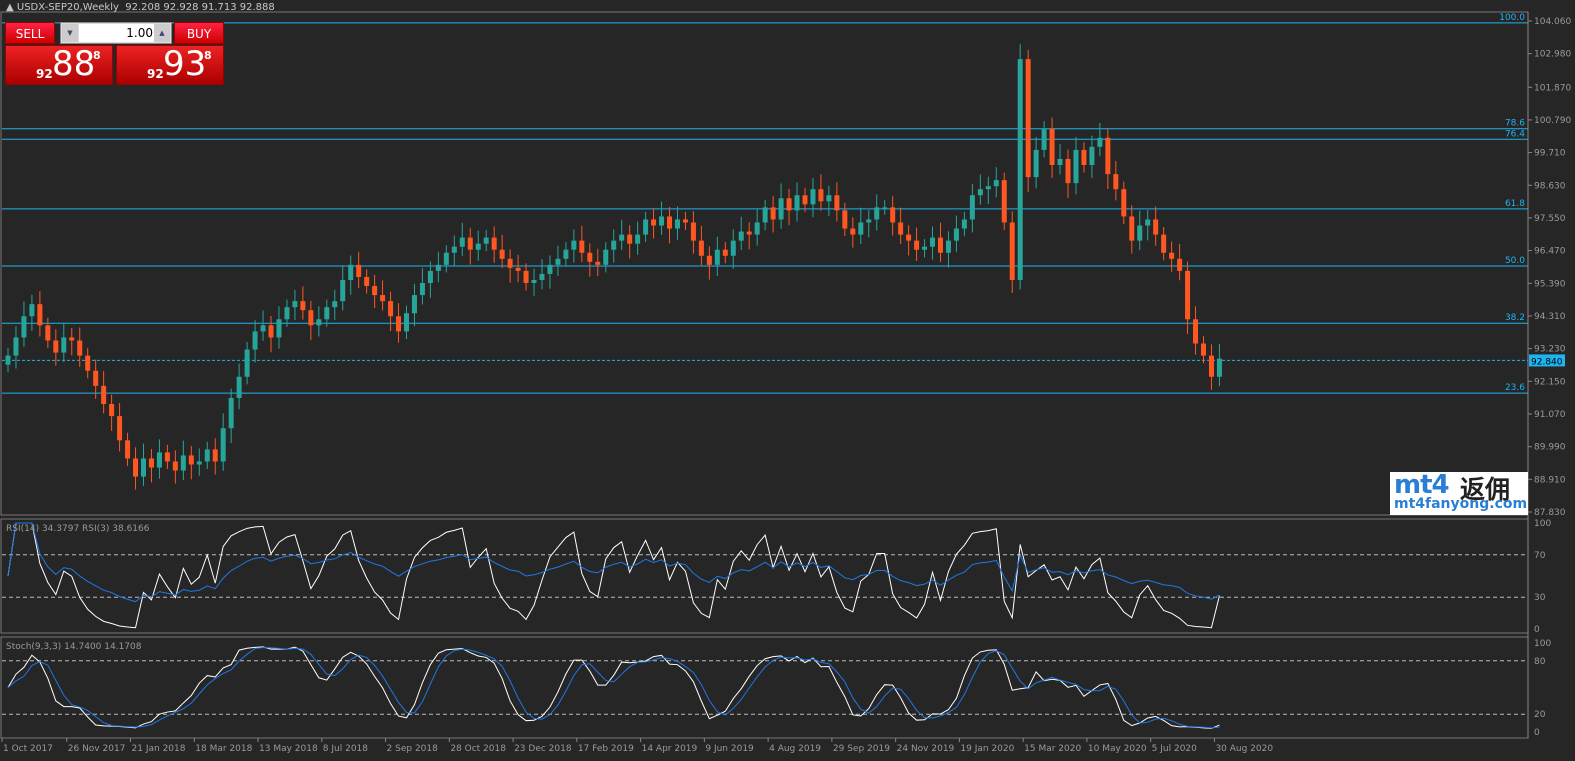 The height and width of the screenshot is (761, 1575). What do you see at coordinates (162, 33) in the screenshot?
I see `lot-increase-icon: ▲` at bounding box center [162, 33].